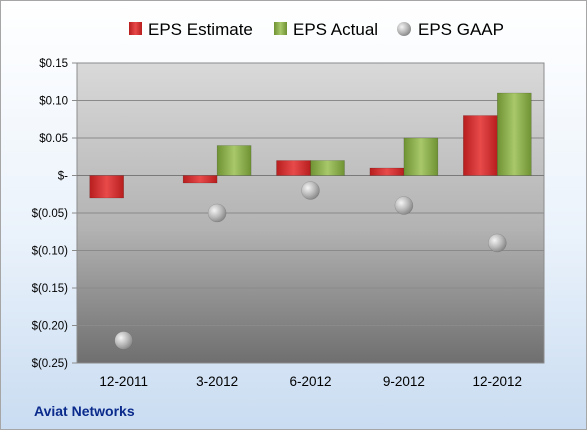  I want to click on legend: EPS Estimate EPS Actual EPS GAAP, so click(316, 29).